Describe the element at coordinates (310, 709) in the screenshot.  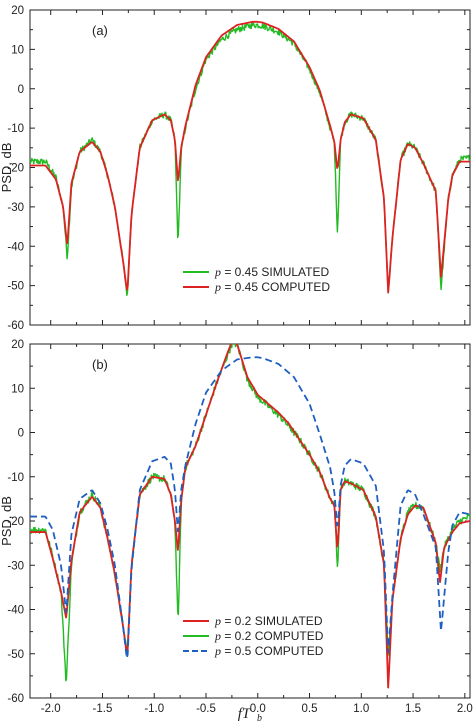
I see `x-tick-label: 0.5` at that location.